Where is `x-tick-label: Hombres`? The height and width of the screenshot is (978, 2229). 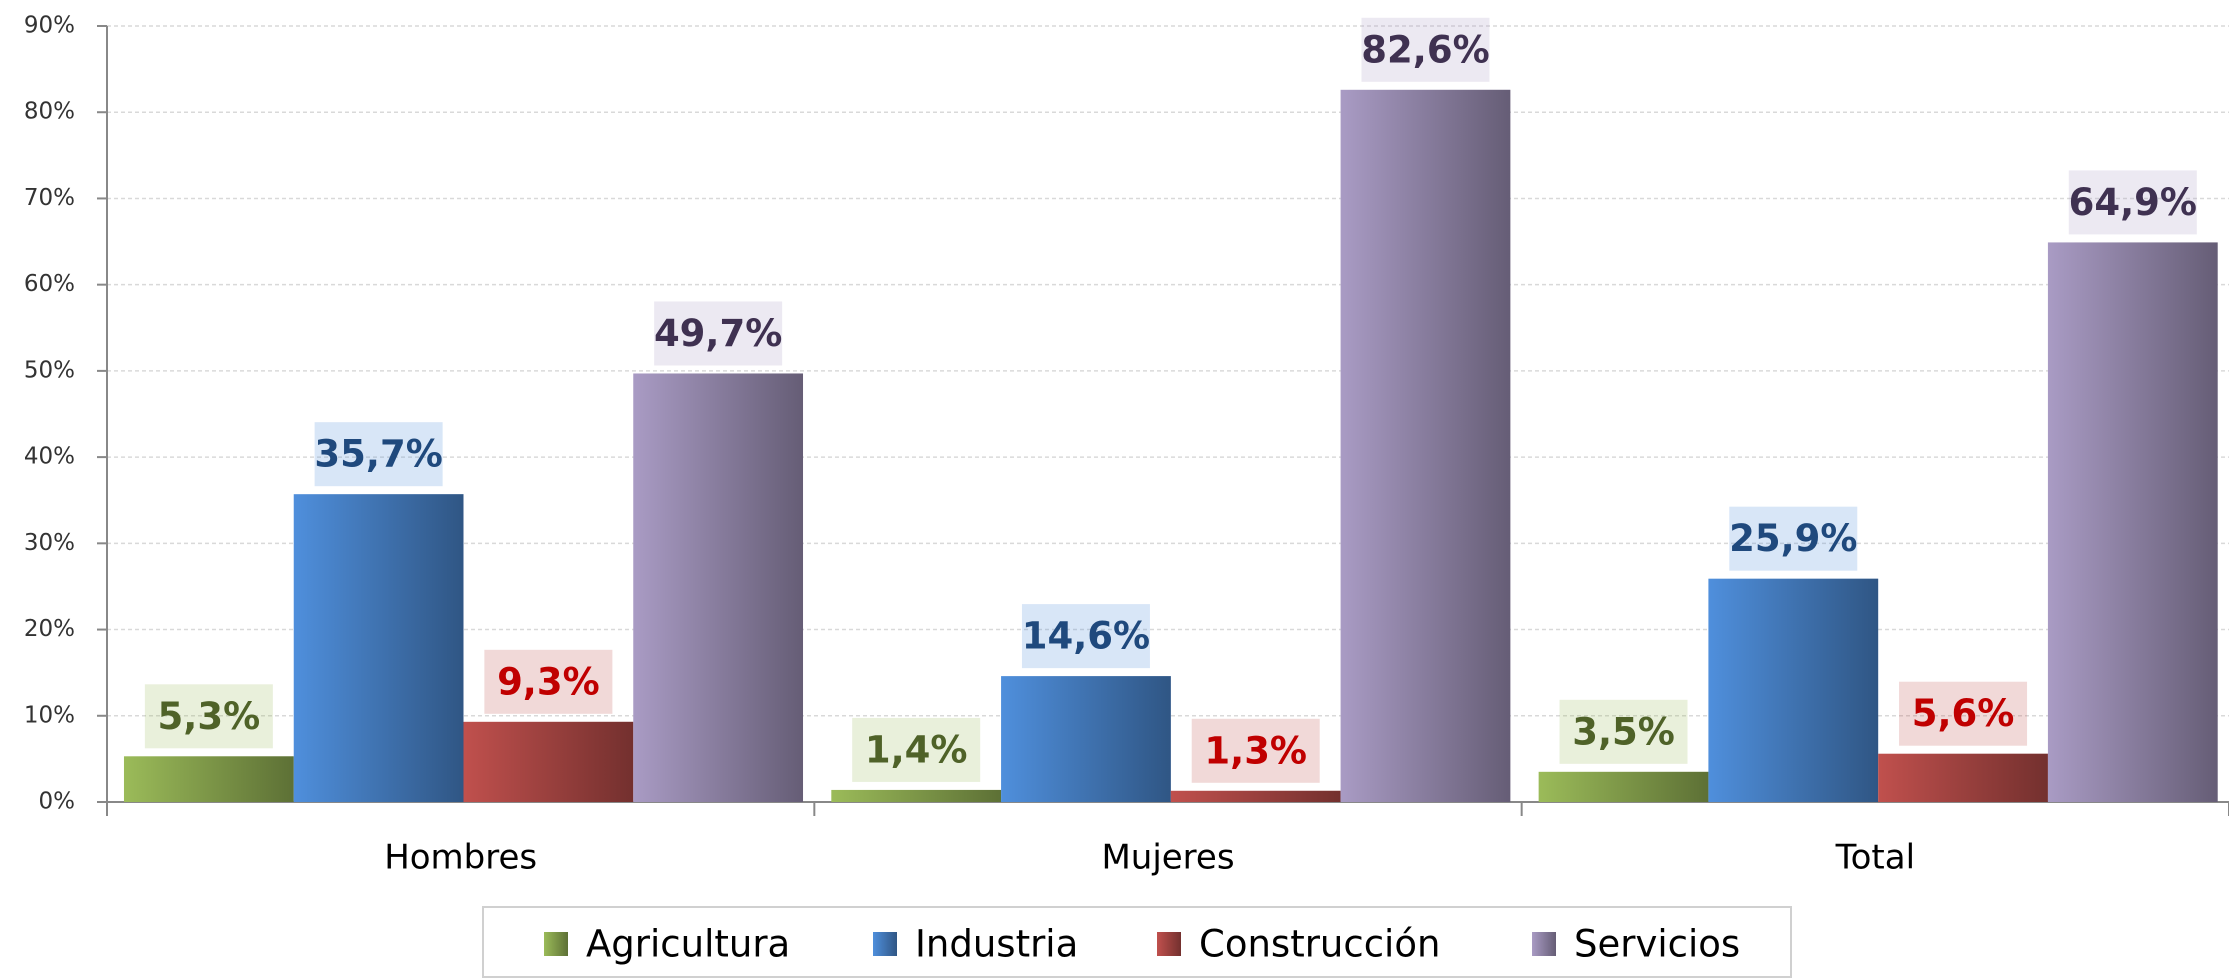
x-tick-label: Hombres is located at coordinates (460, 858).